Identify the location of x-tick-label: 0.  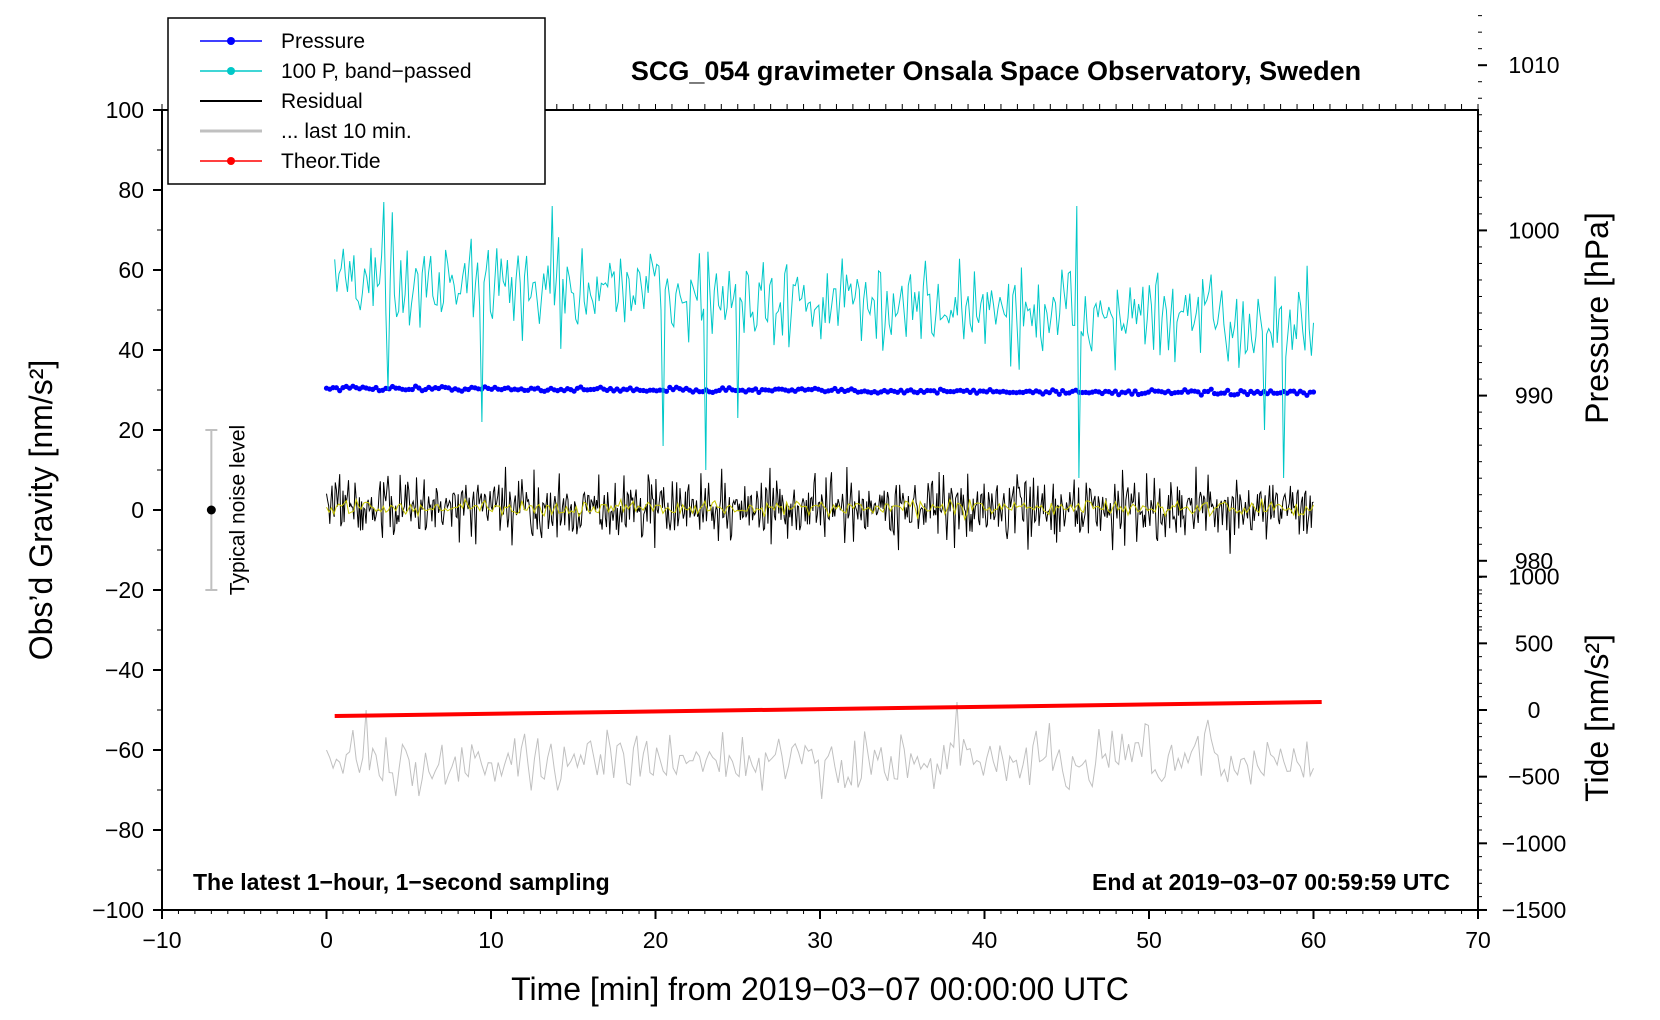
(326, 940).